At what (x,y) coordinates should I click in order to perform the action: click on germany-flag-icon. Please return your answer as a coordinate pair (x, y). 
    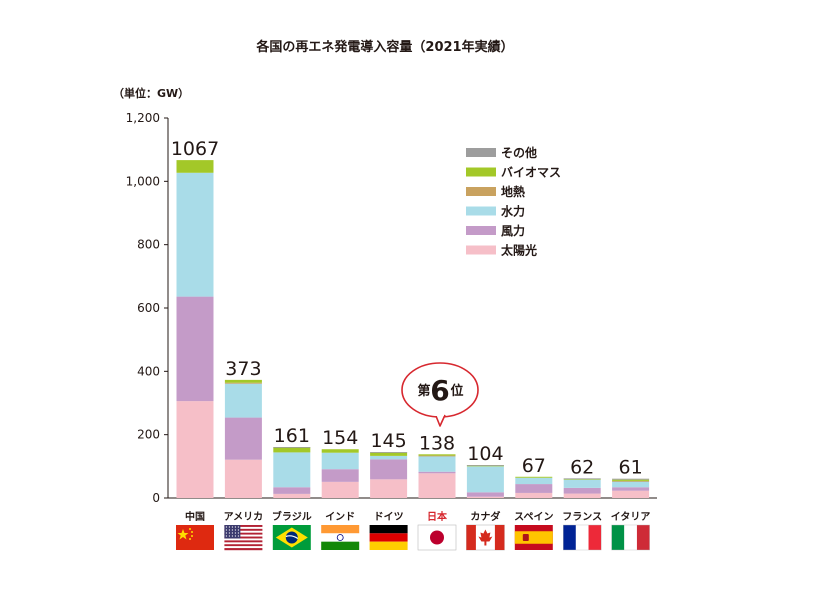
    Looking at the image, I should click on (388, 537).